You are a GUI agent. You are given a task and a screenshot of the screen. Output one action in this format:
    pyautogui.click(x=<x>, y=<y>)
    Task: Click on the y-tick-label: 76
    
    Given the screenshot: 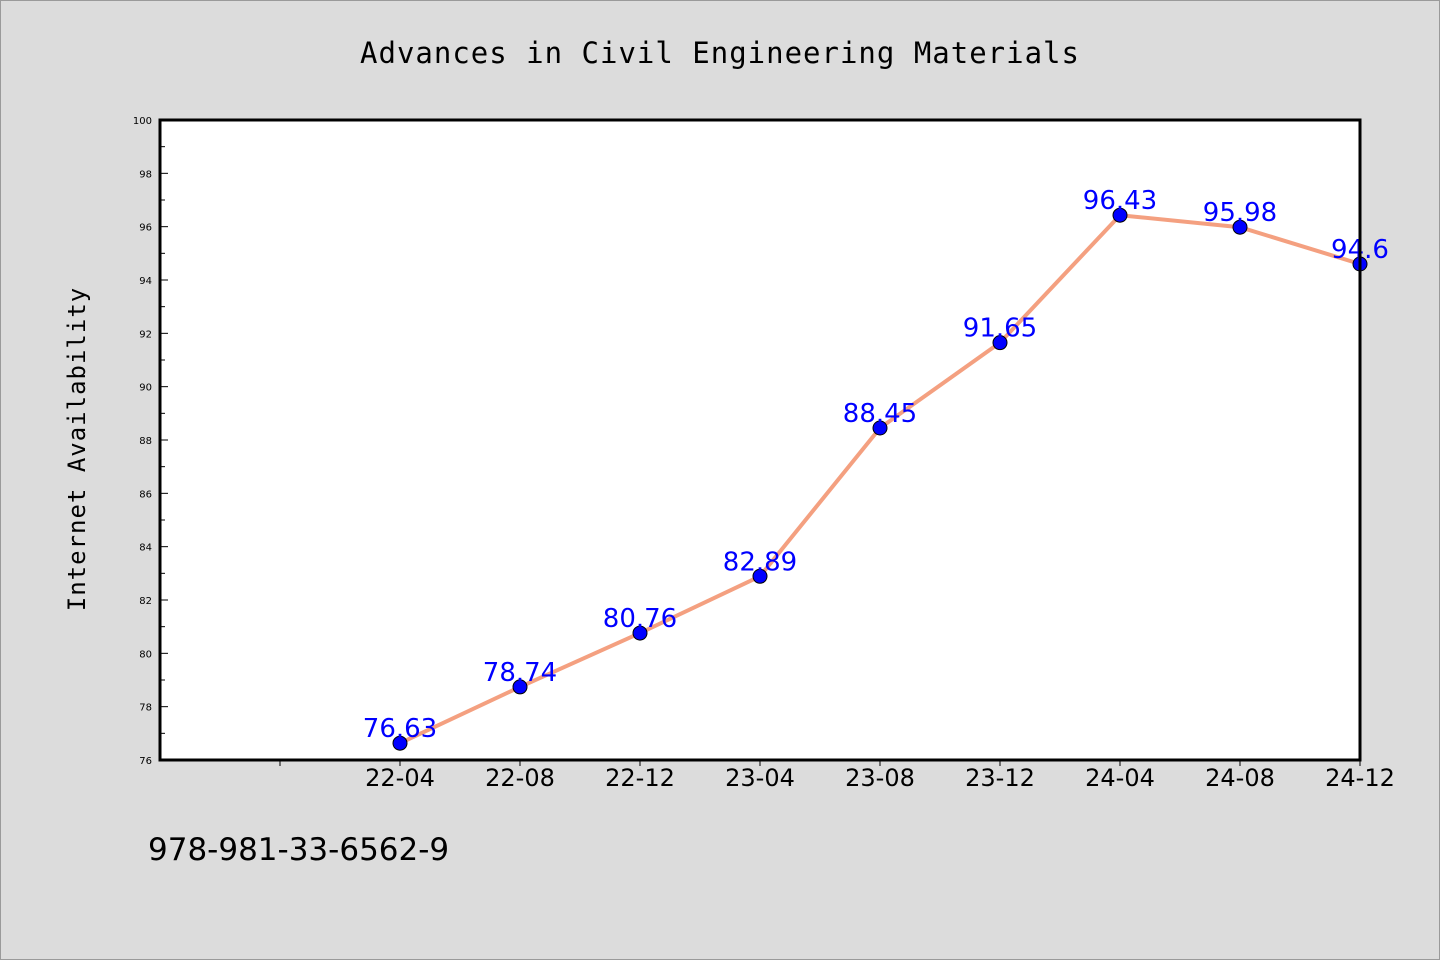 What is the action you would take?
    pyautogui.click(x=145, y=761)
    